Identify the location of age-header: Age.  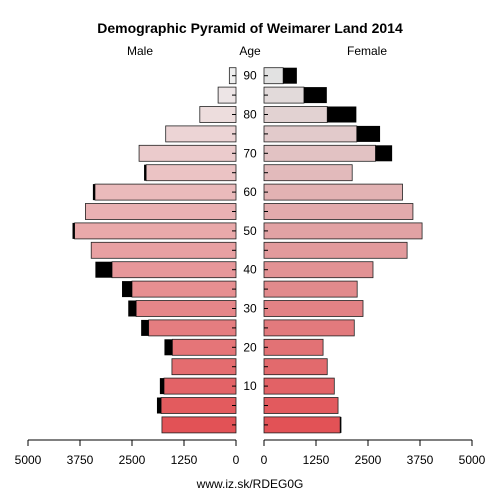
(250, 51).